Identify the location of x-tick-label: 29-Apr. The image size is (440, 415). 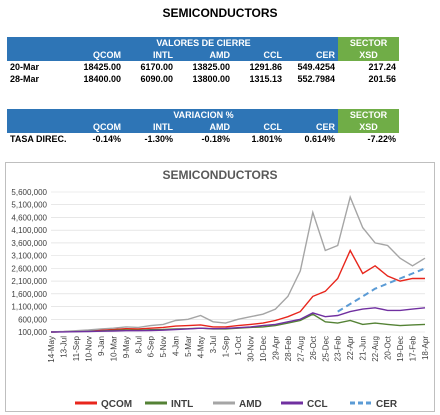
(275, 348).